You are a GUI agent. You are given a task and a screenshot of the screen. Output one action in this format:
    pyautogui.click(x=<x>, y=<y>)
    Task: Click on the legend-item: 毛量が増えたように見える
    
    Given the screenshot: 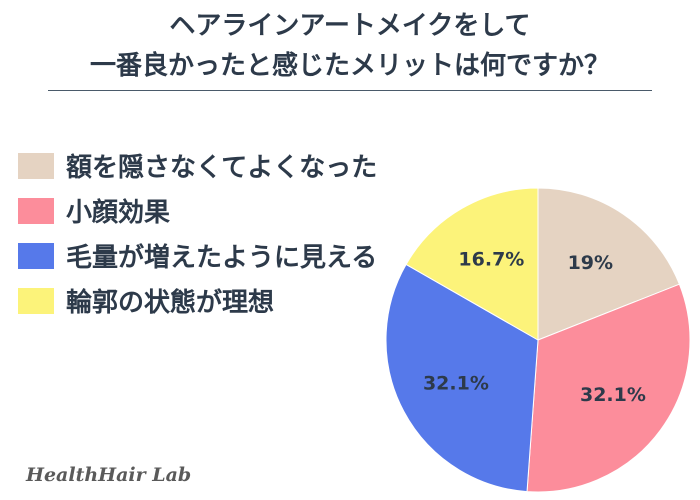 What is the action you would take?
    pyautogui.click(x=197, y=255)
    